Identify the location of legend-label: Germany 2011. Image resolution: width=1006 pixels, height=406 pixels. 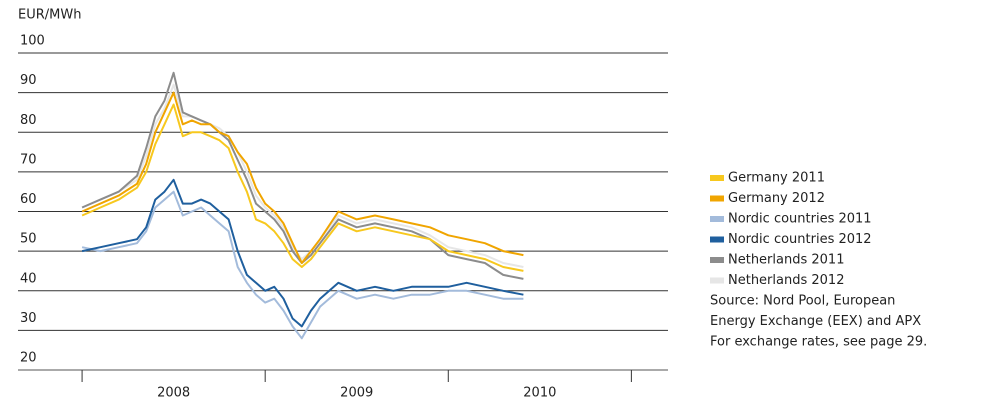
(776, 178).